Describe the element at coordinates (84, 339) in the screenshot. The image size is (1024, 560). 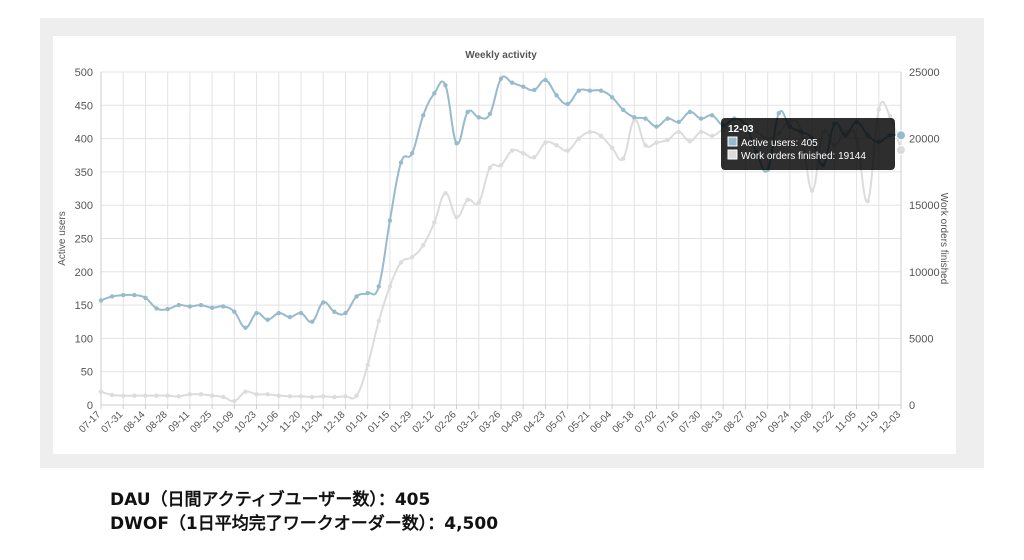
I see `y-tick-label-left: 100` at that location.